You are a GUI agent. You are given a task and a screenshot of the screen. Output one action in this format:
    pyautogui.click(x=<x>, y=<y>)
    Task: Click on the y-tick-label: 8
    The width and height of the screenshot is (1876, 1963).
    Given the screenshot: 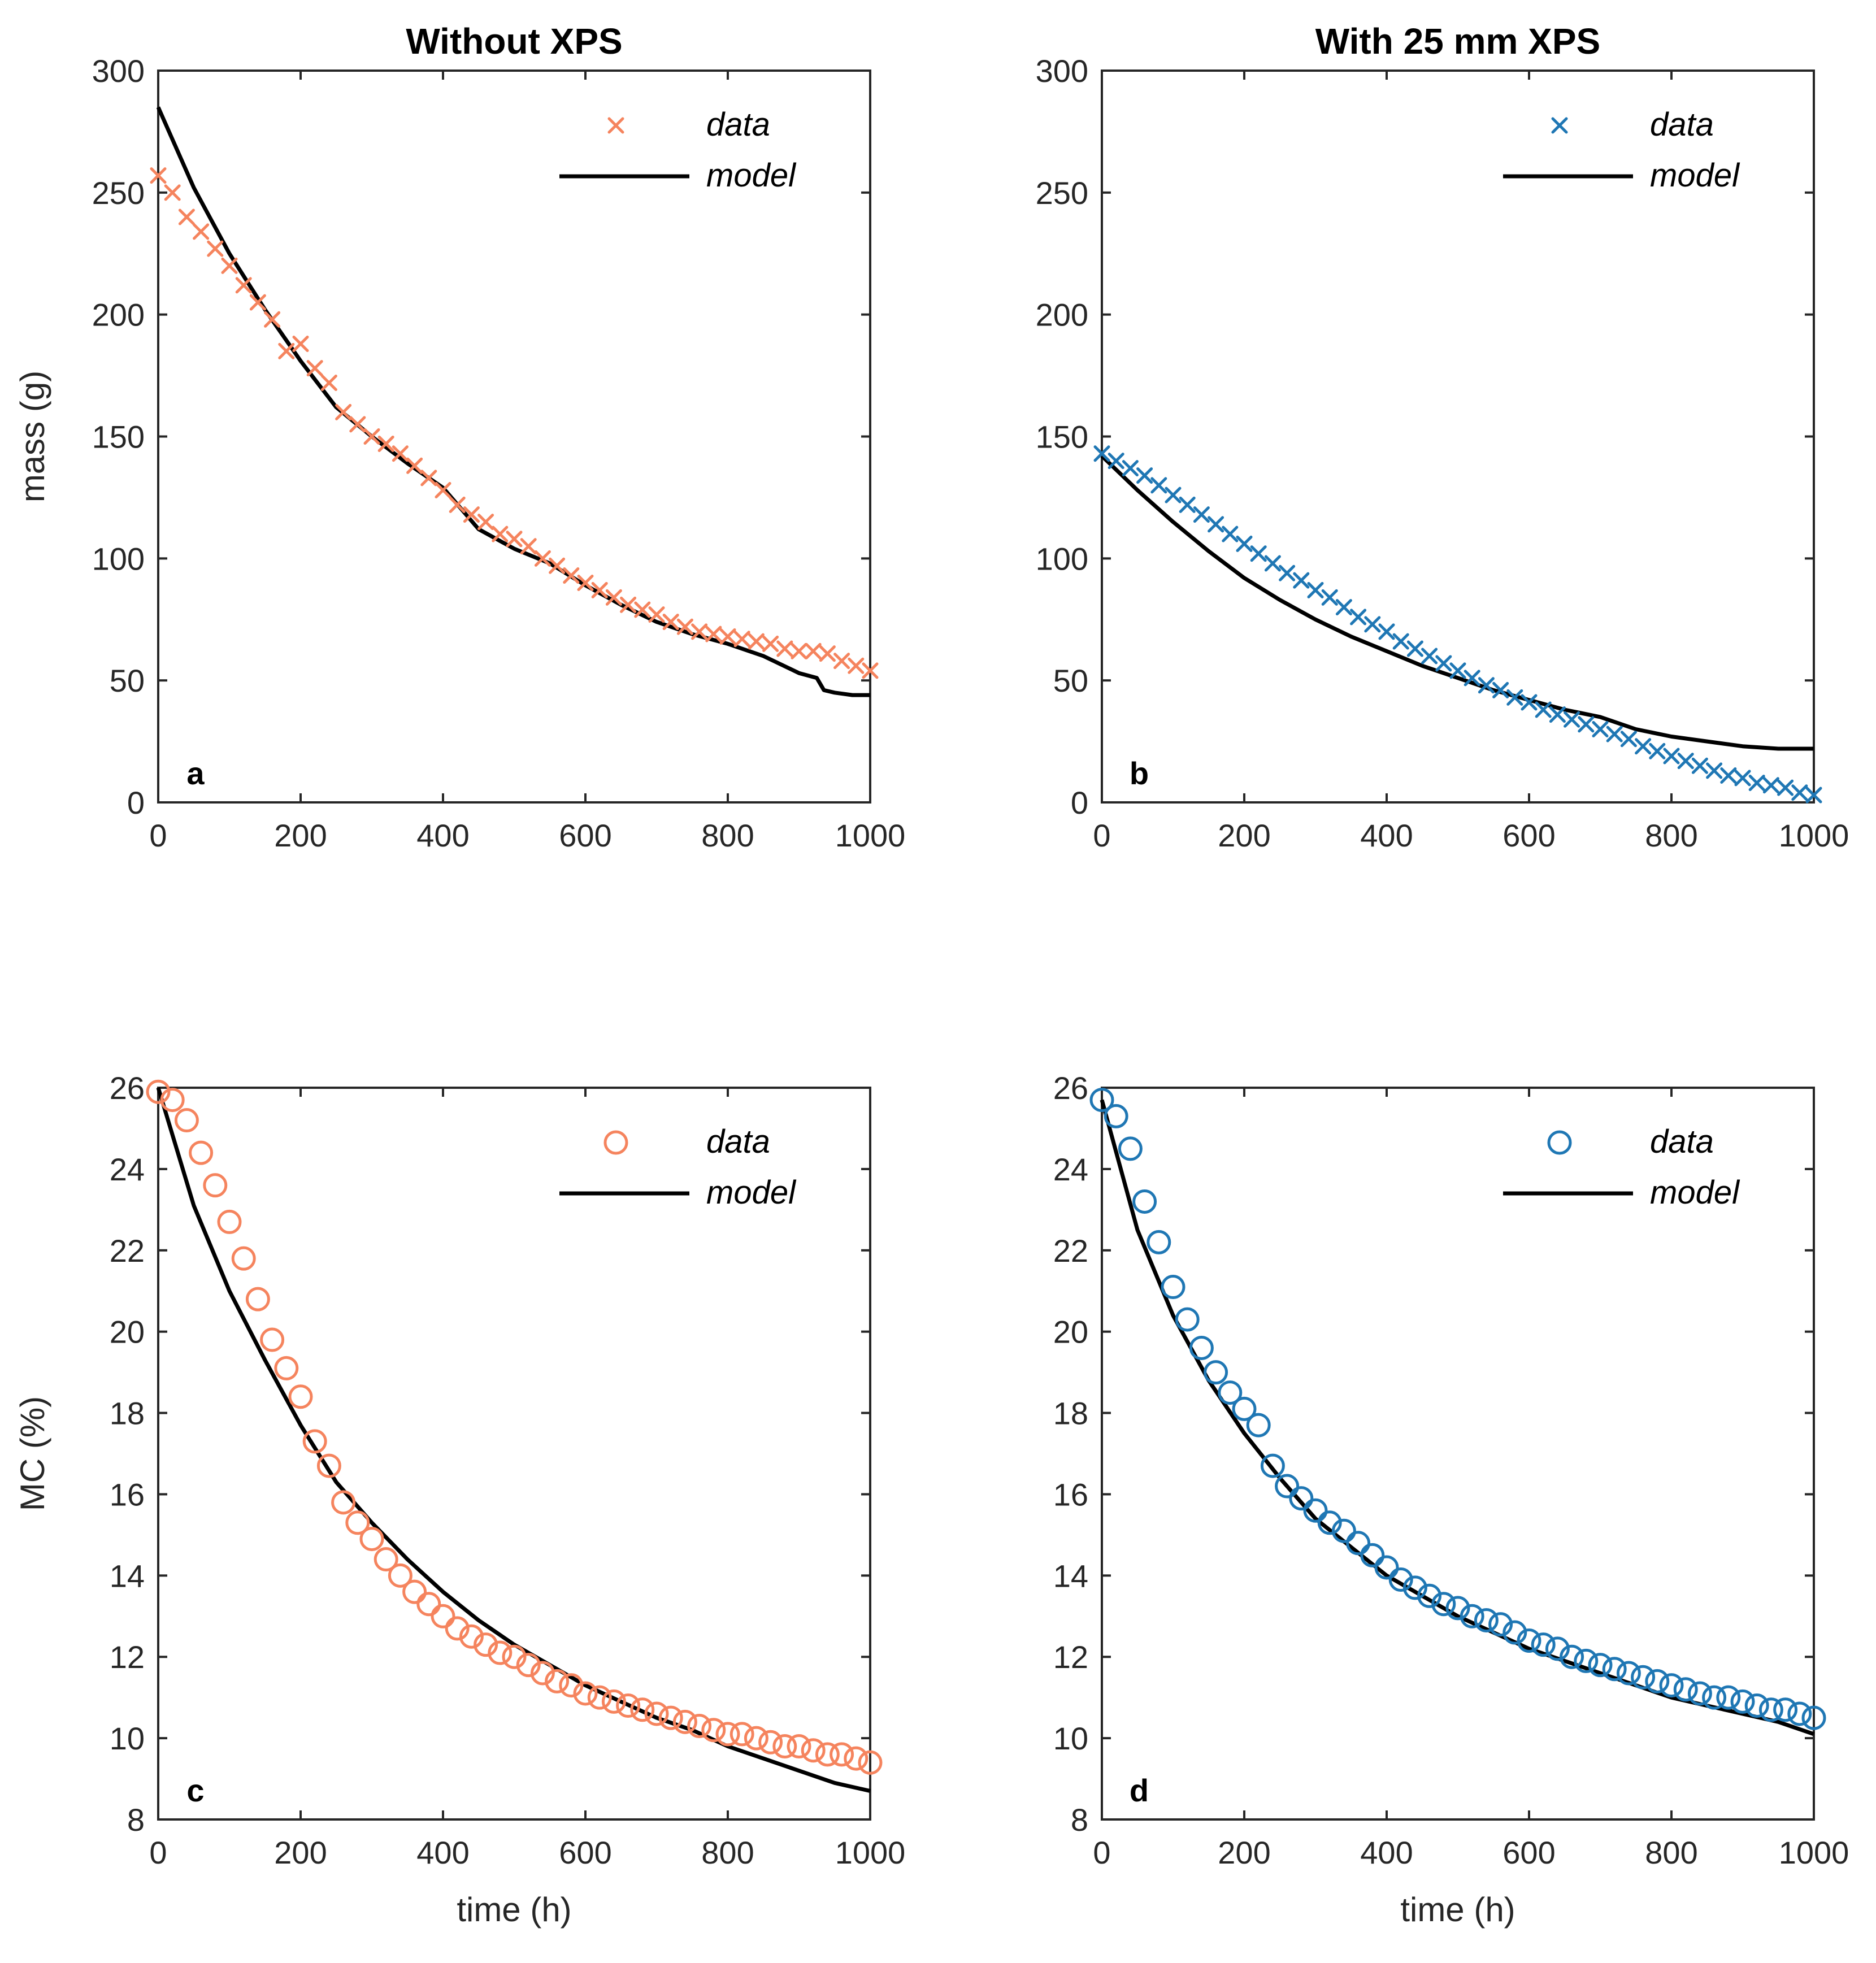 What is the action you would take?
    pyautogui.click(x=1079, y=1820)
    